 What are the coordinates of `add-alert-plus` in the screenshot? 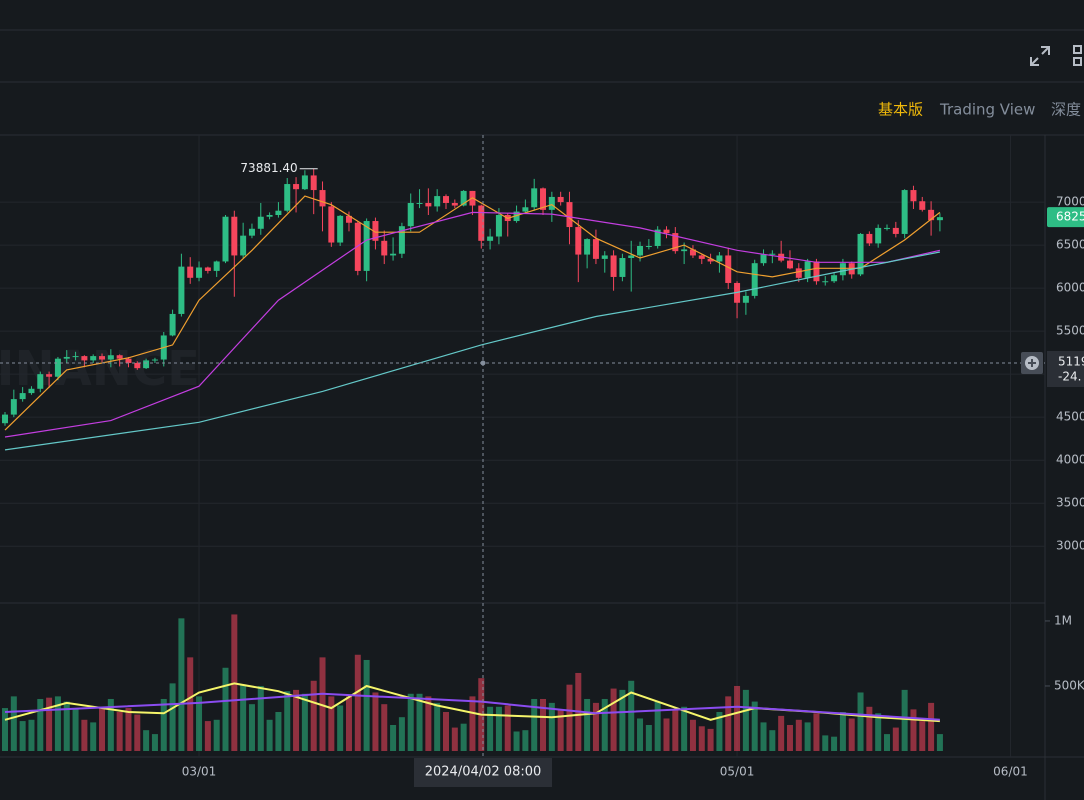 It's located at (1032, 363).